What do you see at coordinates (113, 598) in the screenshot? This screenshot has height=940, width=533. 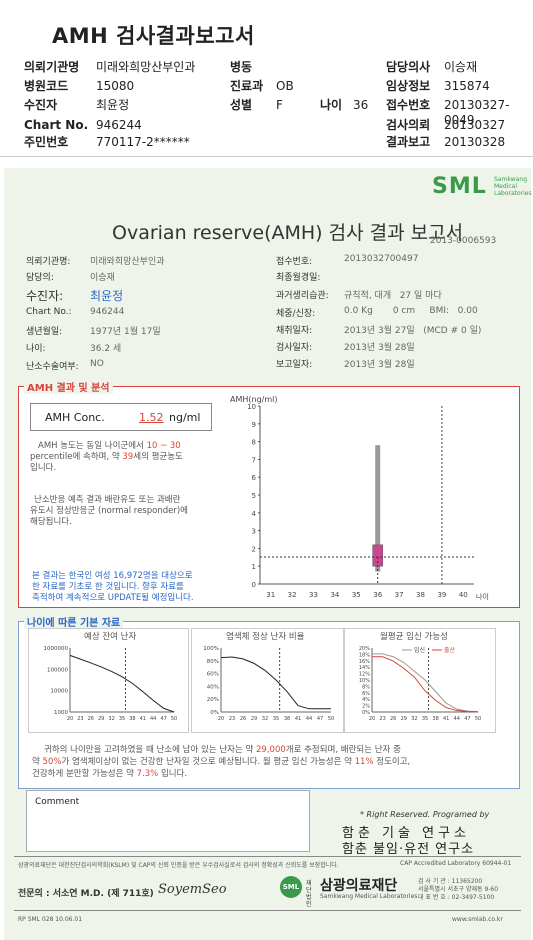 I see `reference-note: 축적하여 계속적으로 UPDATE될 예정입니다.` at bounding box center [113, 598].